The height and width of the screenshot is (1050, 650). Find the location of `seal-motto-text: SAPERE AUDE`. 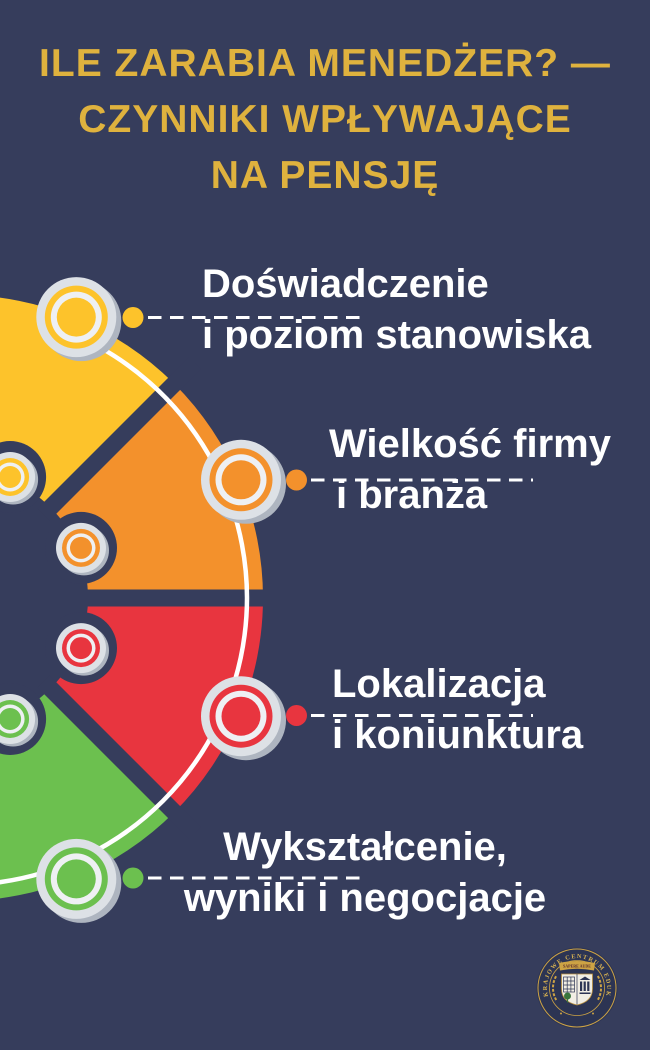

seal-motto-text: SAPERE AUDE is located at coordinates (577, 966).